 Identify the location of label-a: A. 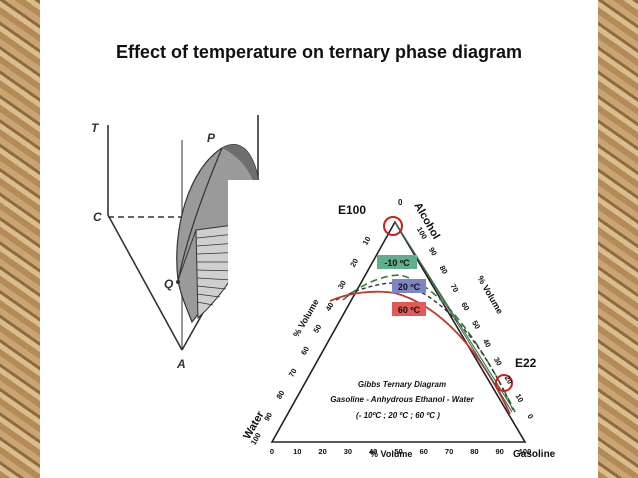
(181, 364).